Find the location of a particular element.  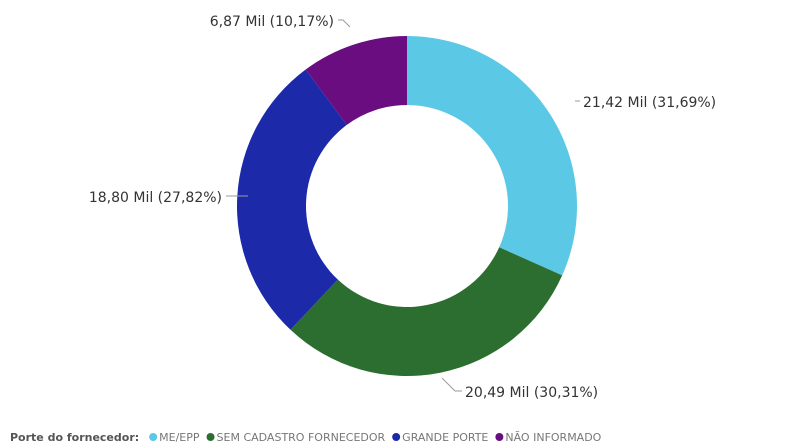

legend-marker-sem-cadastro-fornecedor is located at coordinates (210, 437).